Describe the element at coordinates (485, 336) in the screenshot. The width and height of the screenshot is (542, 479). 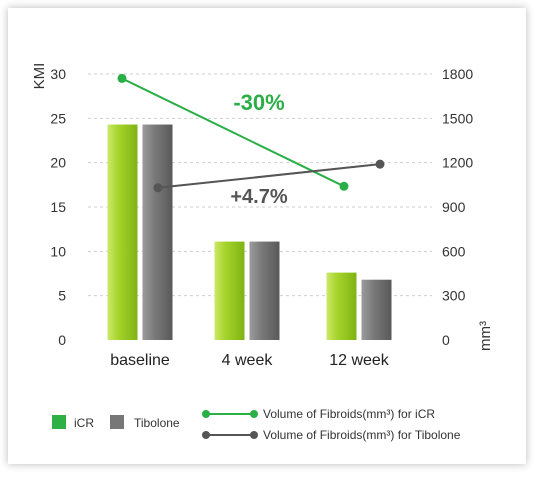
I see `y-right-axis-title: mm³` at that location.